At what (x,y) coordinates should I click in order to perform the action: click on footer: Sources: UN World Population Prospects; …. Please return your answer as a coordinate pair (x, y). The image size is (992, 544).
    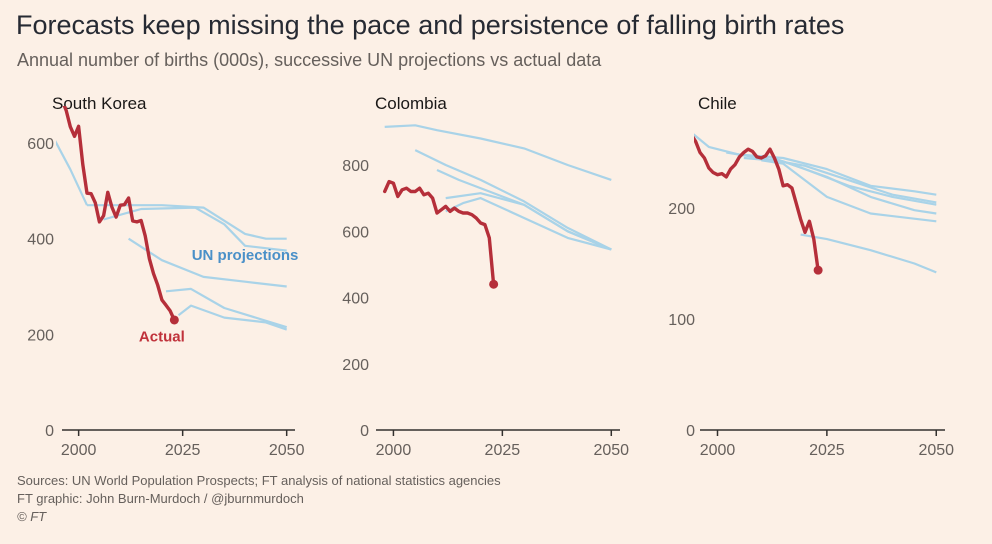
    Looking at the image, I should click on (259, 499).